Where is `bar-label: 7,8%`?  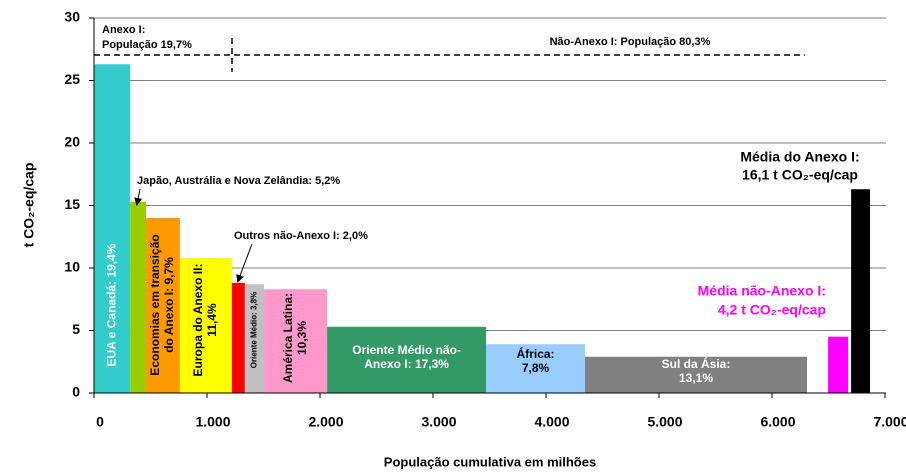 bar-label: 7,8% is located at coordinates (536, 368).